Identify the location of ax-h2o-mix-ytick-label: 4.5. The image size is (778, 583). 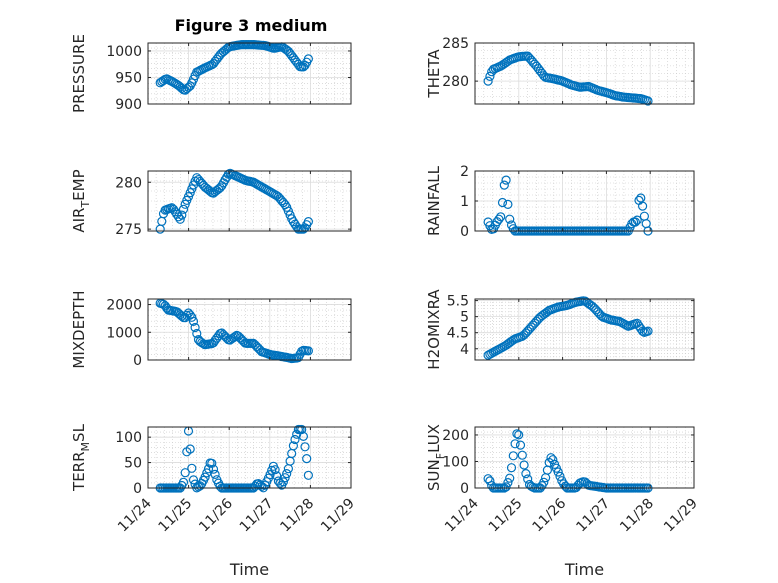
(458, 334).